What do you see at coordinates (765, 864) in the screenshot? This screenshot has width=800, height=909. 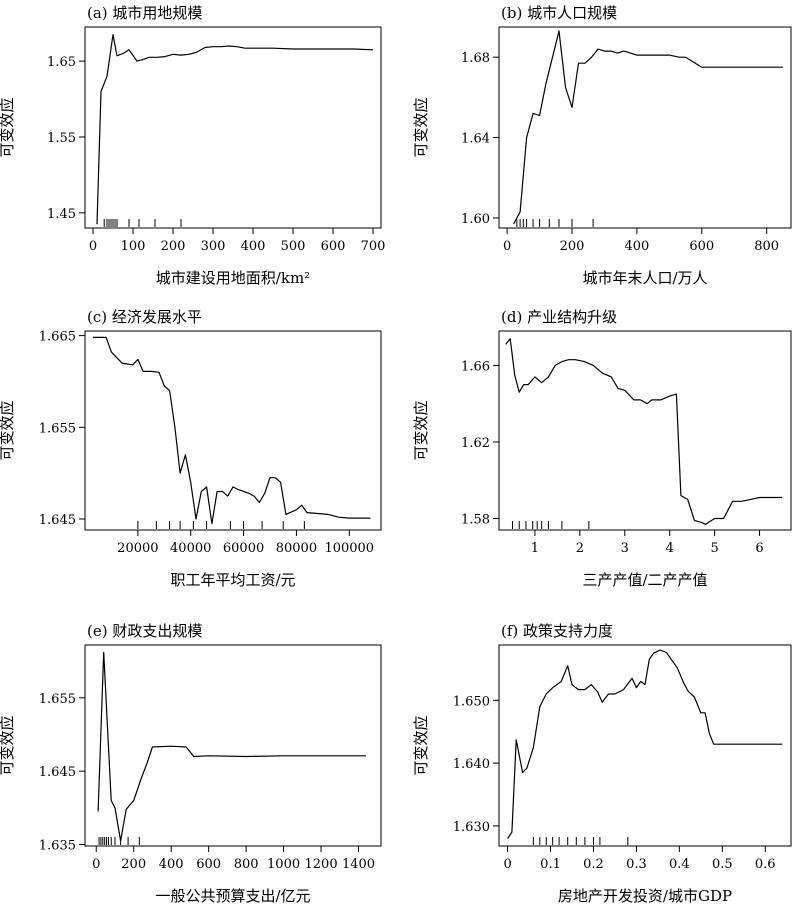 I see `x-tick-label: 0.6` at bounding box center [765, 864].